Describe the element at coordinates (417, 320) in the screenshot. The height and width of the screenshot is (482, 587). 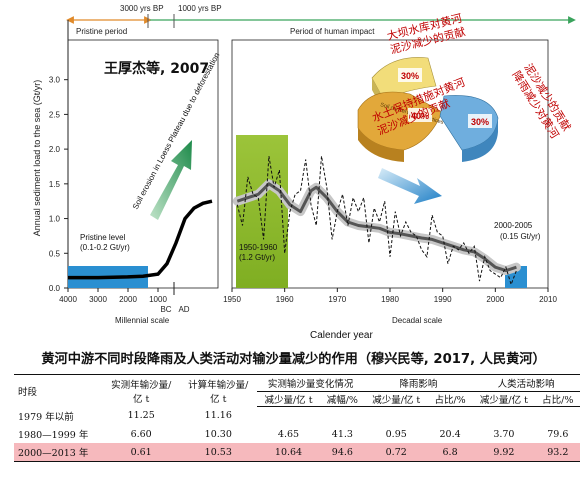
I see `decadal-scale-label: Decadal scale` at that location.